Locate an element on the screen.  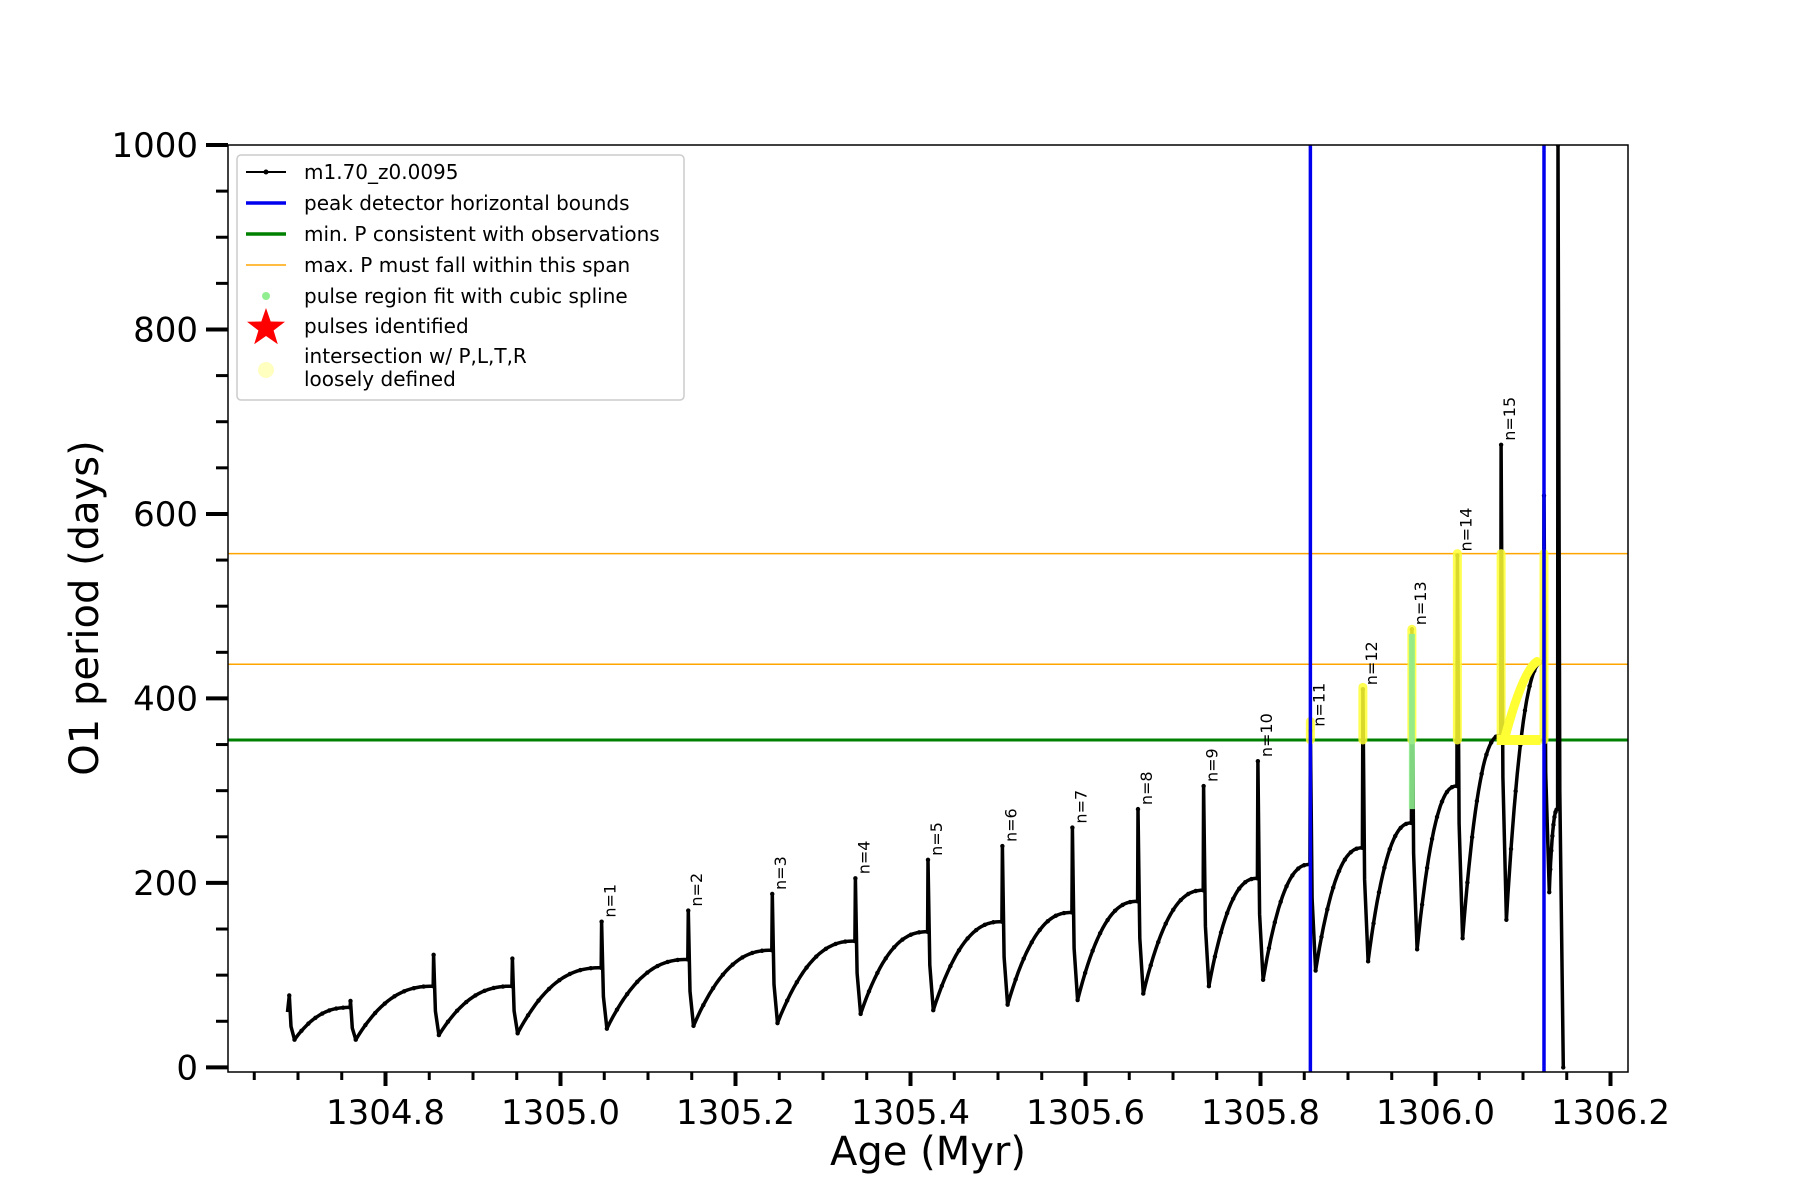
legend-frame is located at coordinates (460, 277).